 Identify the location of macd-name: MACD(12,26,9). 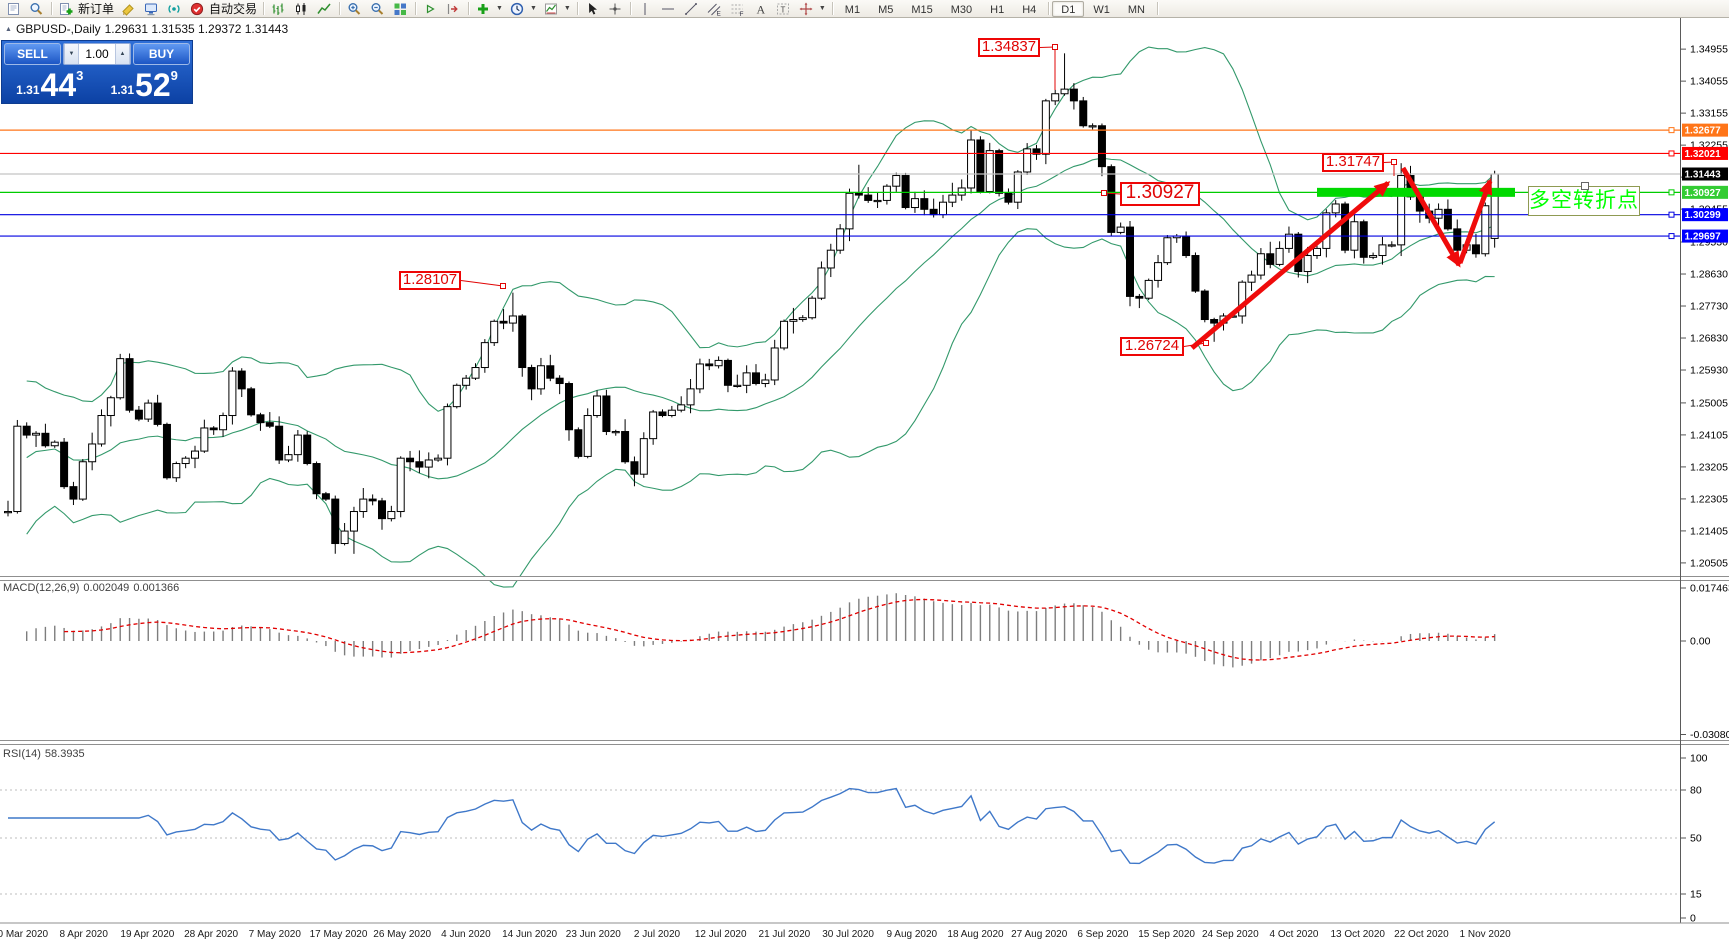
(41, 588).